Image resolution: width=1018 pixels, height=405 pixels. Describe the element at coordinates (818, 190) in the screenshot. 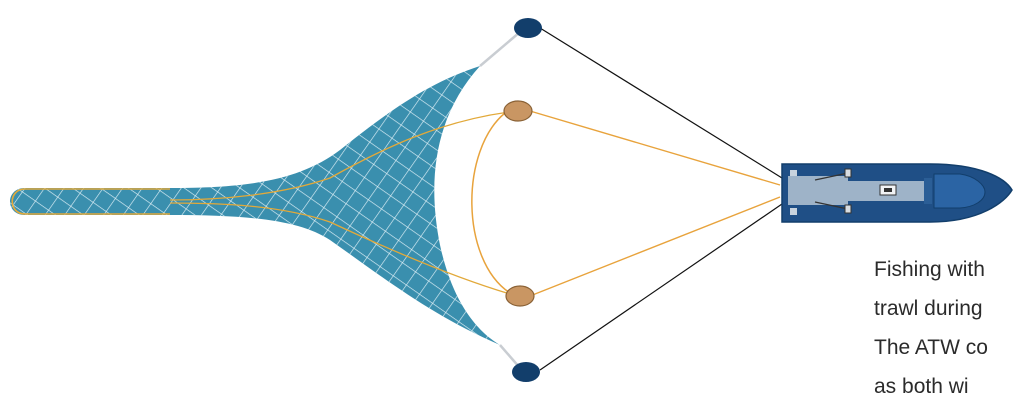

I see `vessel-stern-deck` at that location.